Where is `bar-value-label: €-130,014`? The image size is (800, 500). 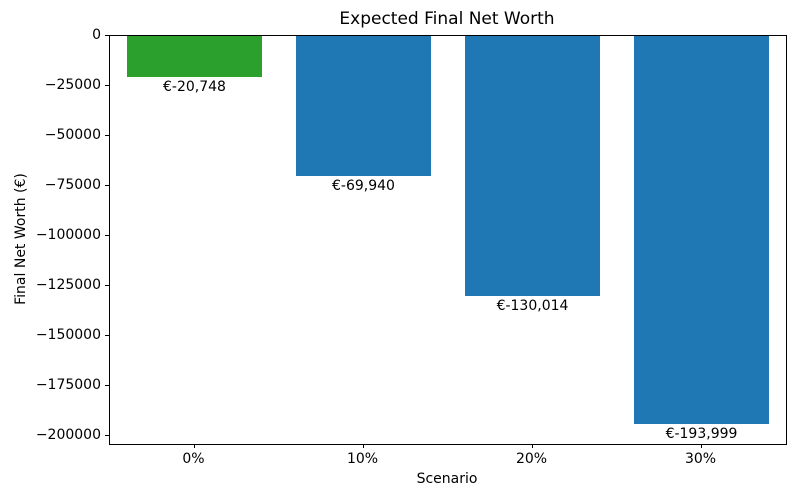 bar-value-label: €-130,014 is located at coordinates (532, 306).